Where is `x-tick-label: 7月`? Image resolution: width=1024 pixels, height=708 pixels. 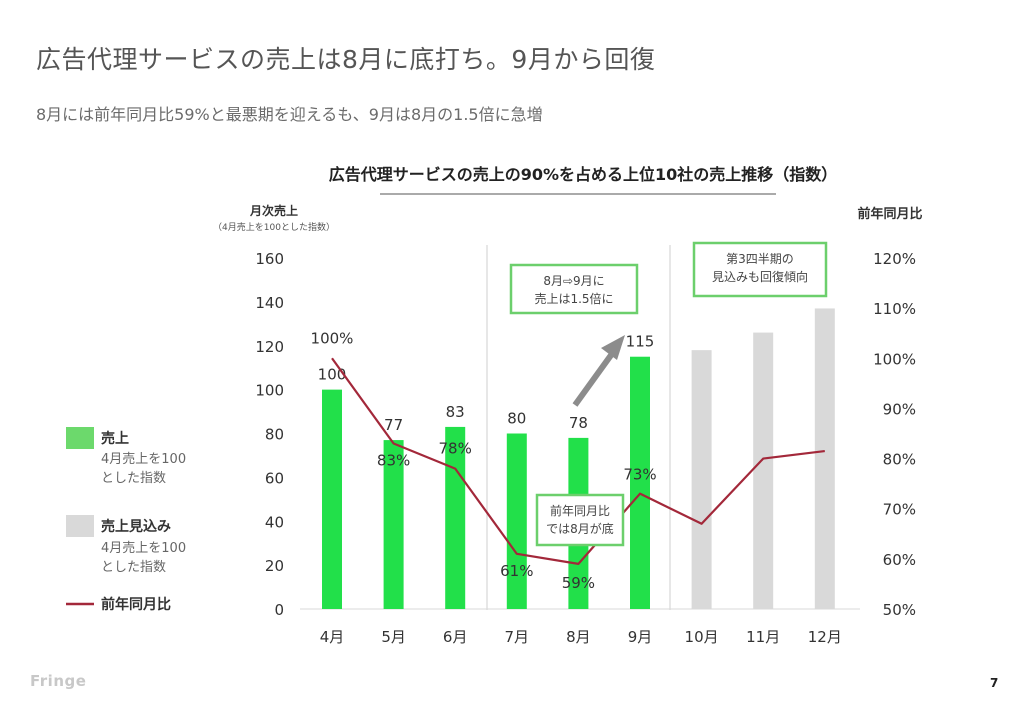
x-tick-label: 7月 is located at coordinates (517, 637).